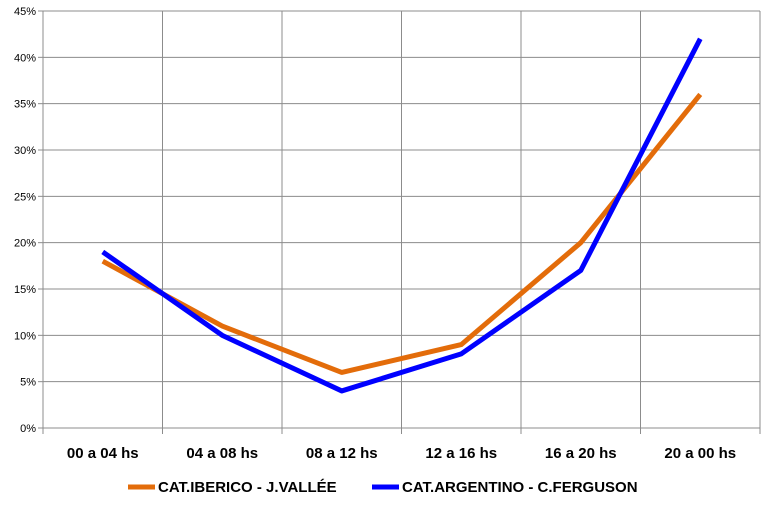 The image size is (770, 505). Describe the element at coordinates (520, 487) in the screenshot. I see `legend-label-2: CAT.ARGENTINO - C.FERGUSON` at that location.